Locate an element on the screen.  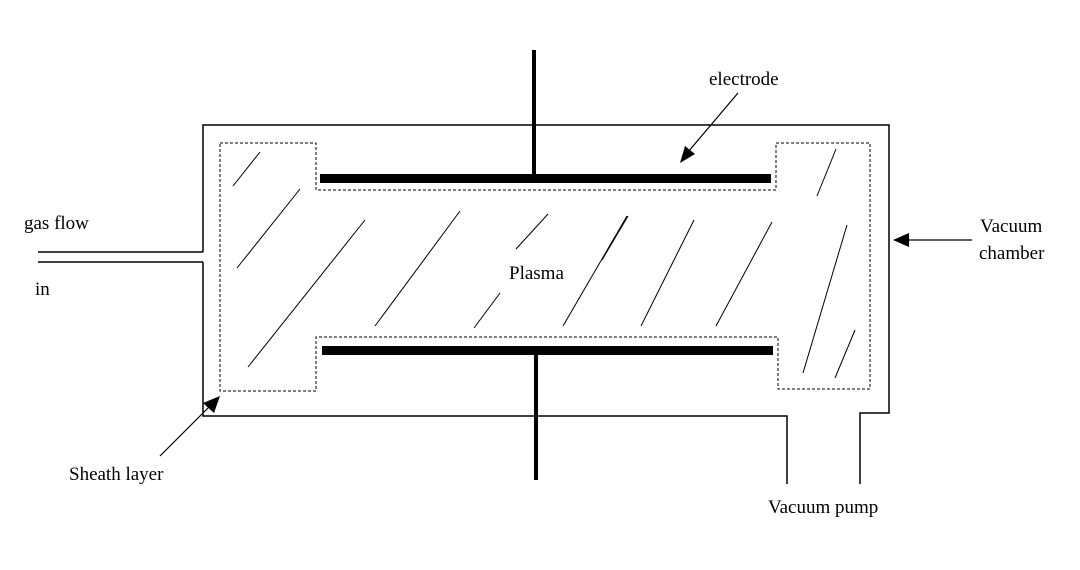
vacuum-chamber-pointer-arrowhead is located at coordinates (901, 240).